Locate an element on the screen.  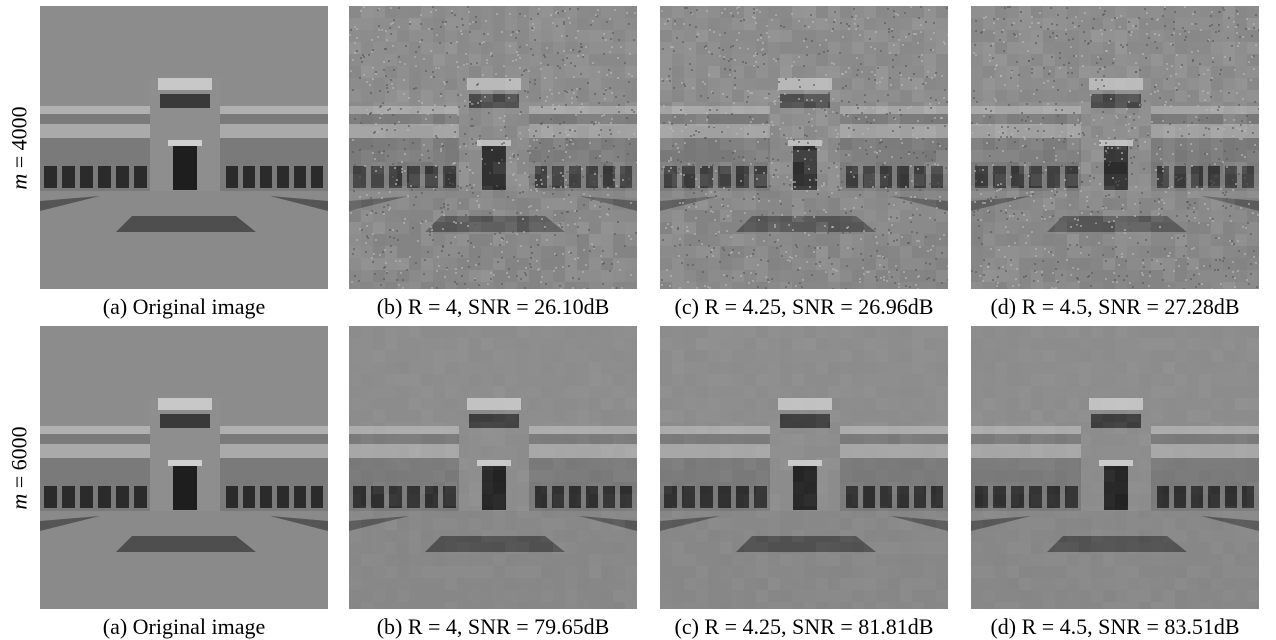
caption: (c) R = 4.25, SNR = 81.81dB is located at coordinates (804, 626).